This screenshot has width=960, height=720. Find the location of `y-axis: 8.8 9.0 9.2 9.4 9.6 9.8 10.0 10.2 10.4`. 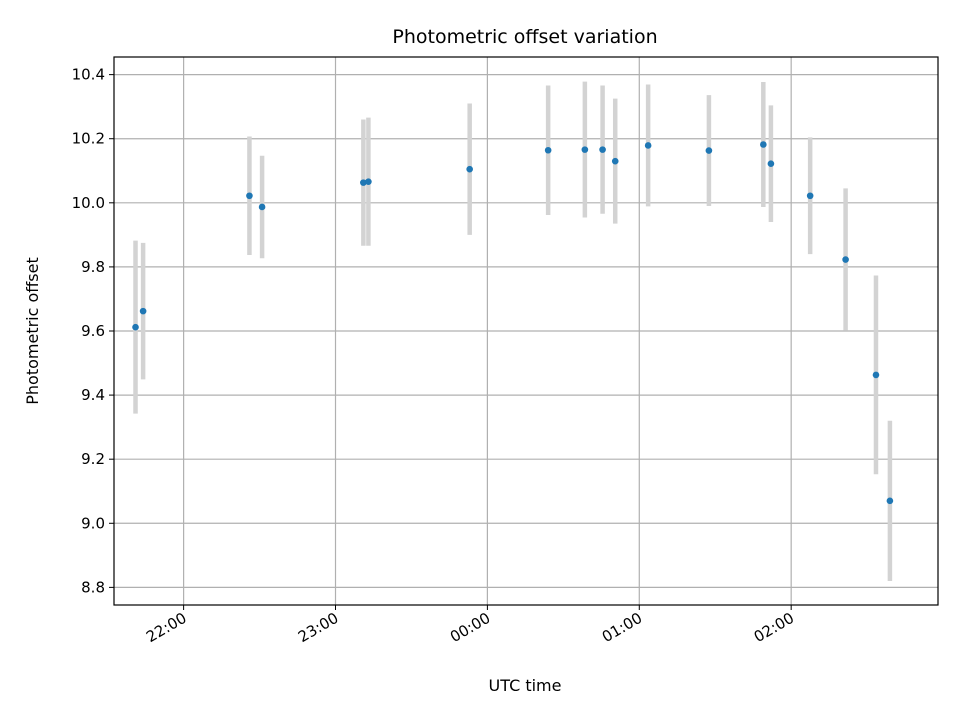

y-axis: 8.8 9.0 9.2 9.4 9.6 9.8 10.0 10.2 10.4 is located at coordinates (93, 331).